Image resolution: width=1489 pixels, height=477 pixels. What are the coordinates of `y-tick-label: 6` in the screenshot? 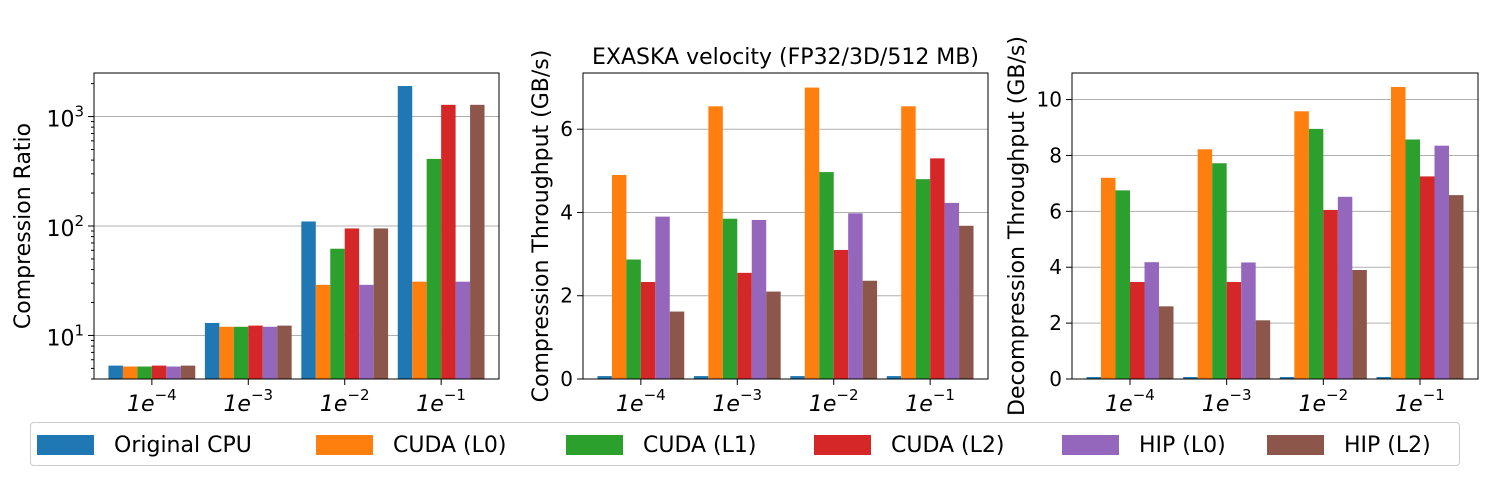 It's located at (566, 129).